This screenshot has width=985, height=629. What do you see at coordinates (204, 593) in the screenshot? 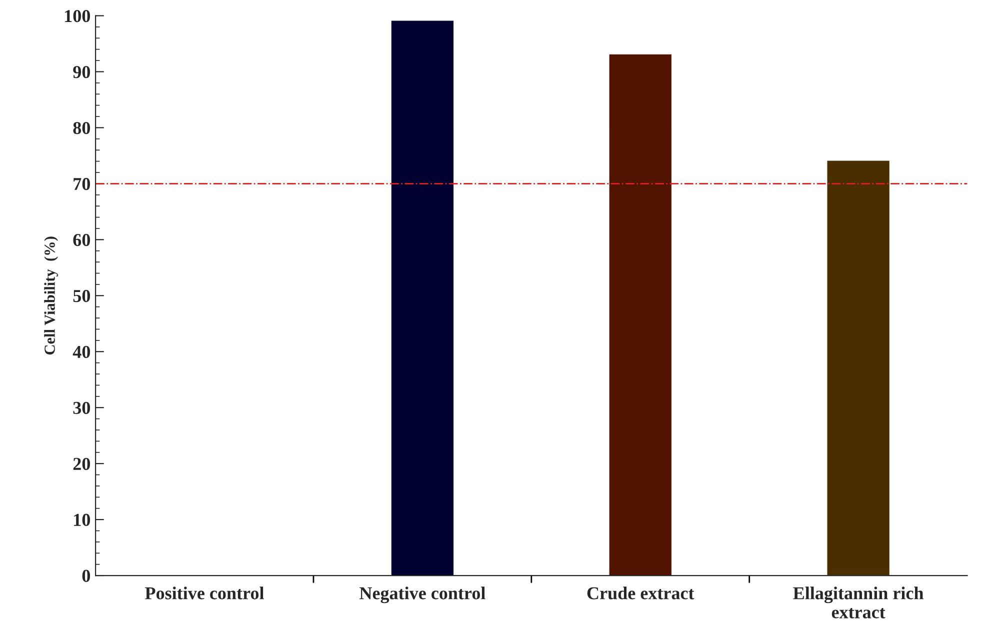
I see `x-tick-label: Positive control` at bounding box center [204, 593].